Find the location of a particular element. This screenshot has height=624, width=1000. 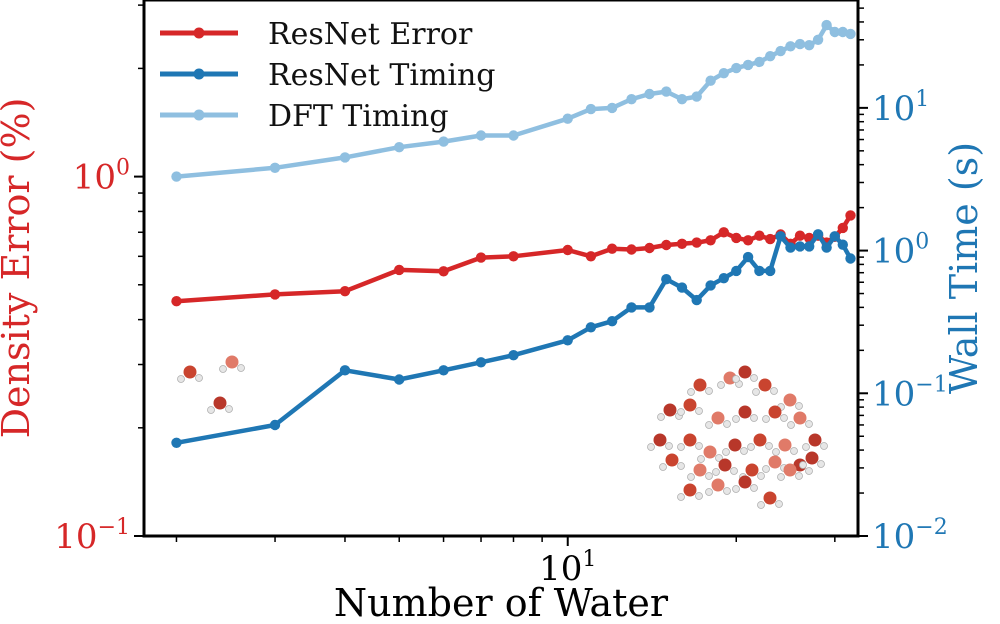

legend-marker-resnet-error is located at coordinates (199, 33).